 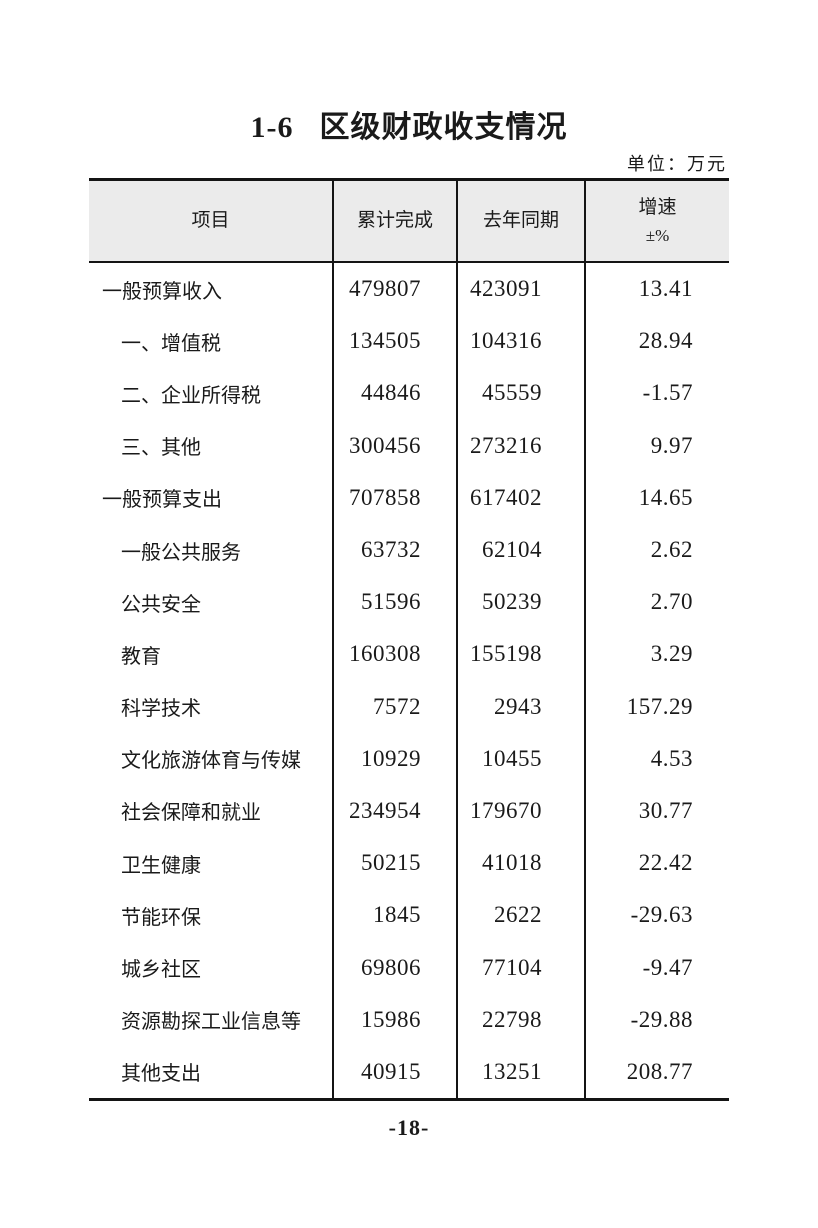 What do you see at coordinates (656, 1019) in the screenshot?
I see `cell-growth: -29.88` at bounding box center [656, 1019].